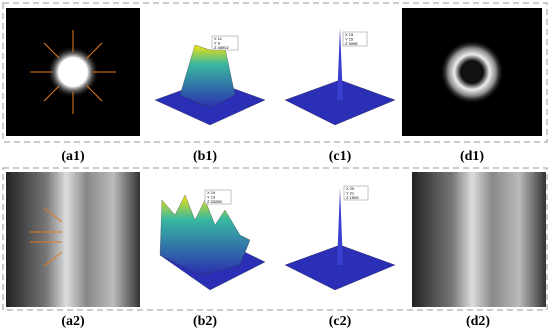  I want to click on panel-label: (d2), so click(478, 321).